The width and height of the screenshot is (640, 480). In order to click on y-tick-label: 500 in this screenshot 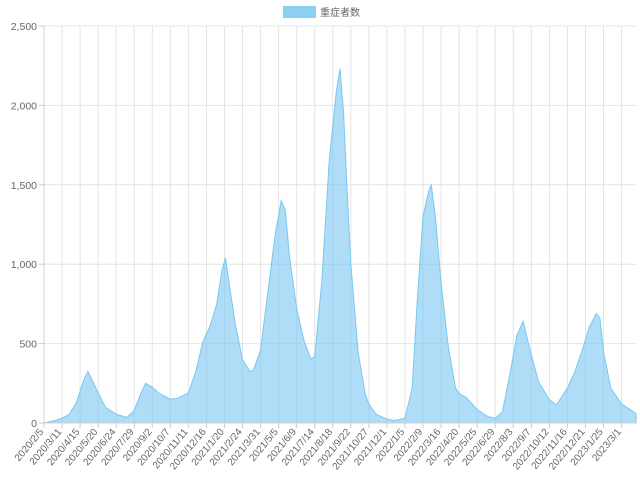, I will do `click(28, 345)`.